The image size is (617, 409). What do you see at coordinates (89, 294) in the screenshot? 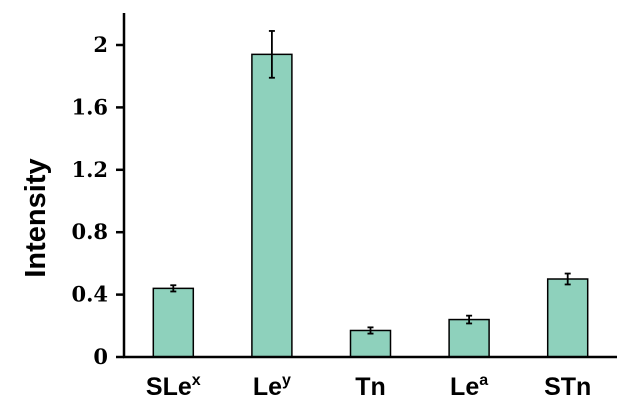
I see `y-tick-label: 0.4` at bounding box center [89, 294].